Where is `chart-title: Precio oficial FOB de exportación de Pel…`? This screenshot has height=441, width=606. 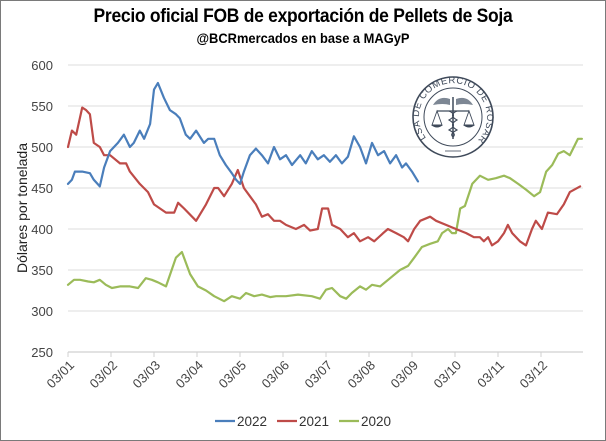 chart-title: Precio oficial FOB de exportación de Pel… is located at coordinates (303, 16).